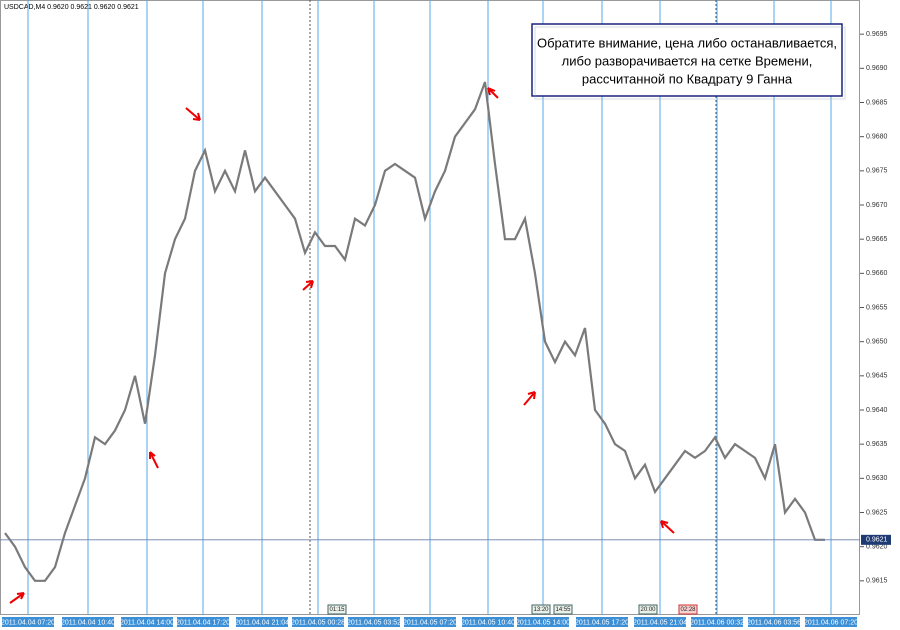 The image size is (900, 630). What do you see at coordinates (687, 78) in the screenshot?
I see `annotation-line: рассчитанной по Квадрату 9 Ганна` at bounding box center [687, 78].